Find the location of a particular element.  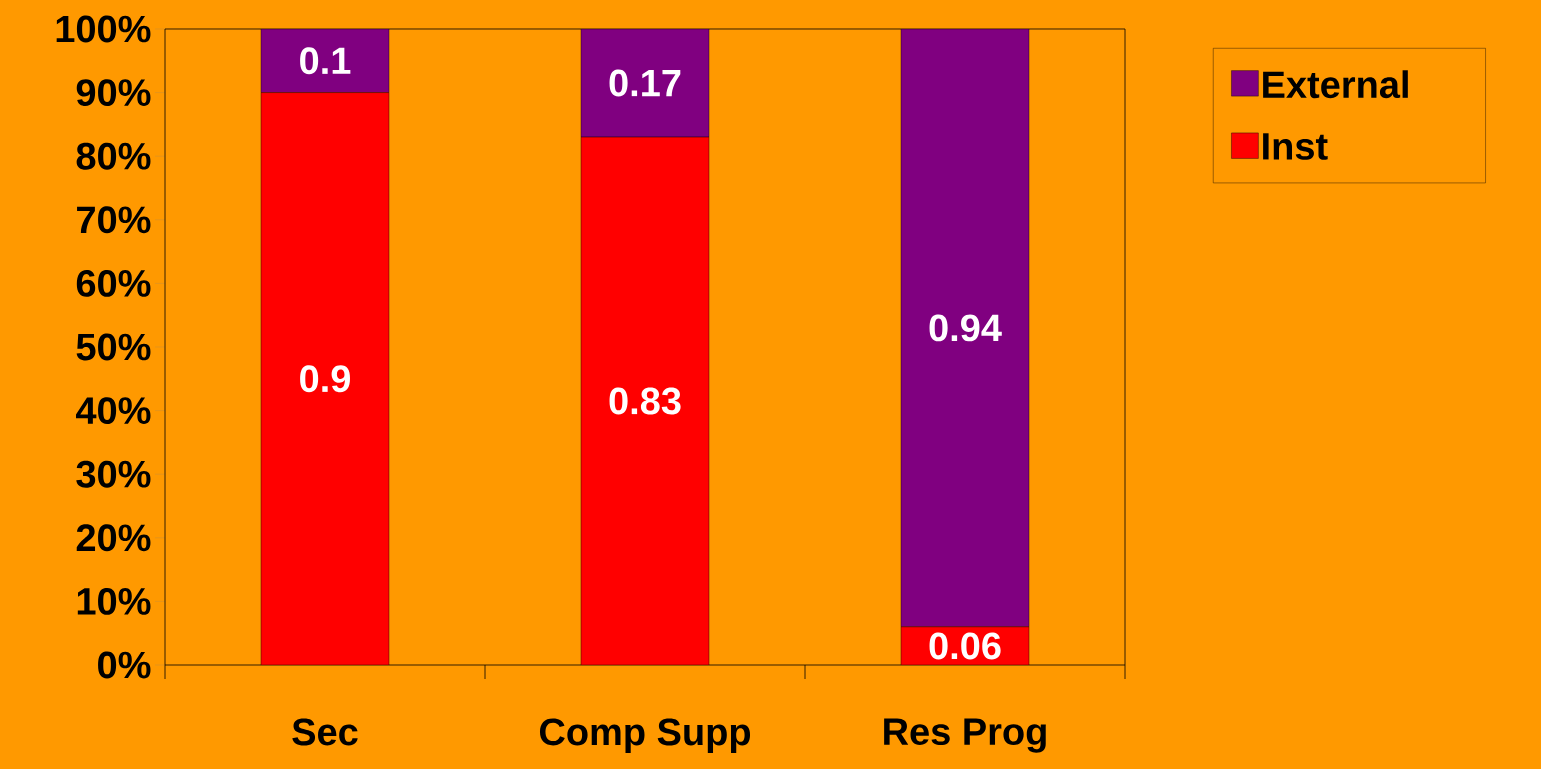

legend-label: Inst is located at coordinates (1295, 146).